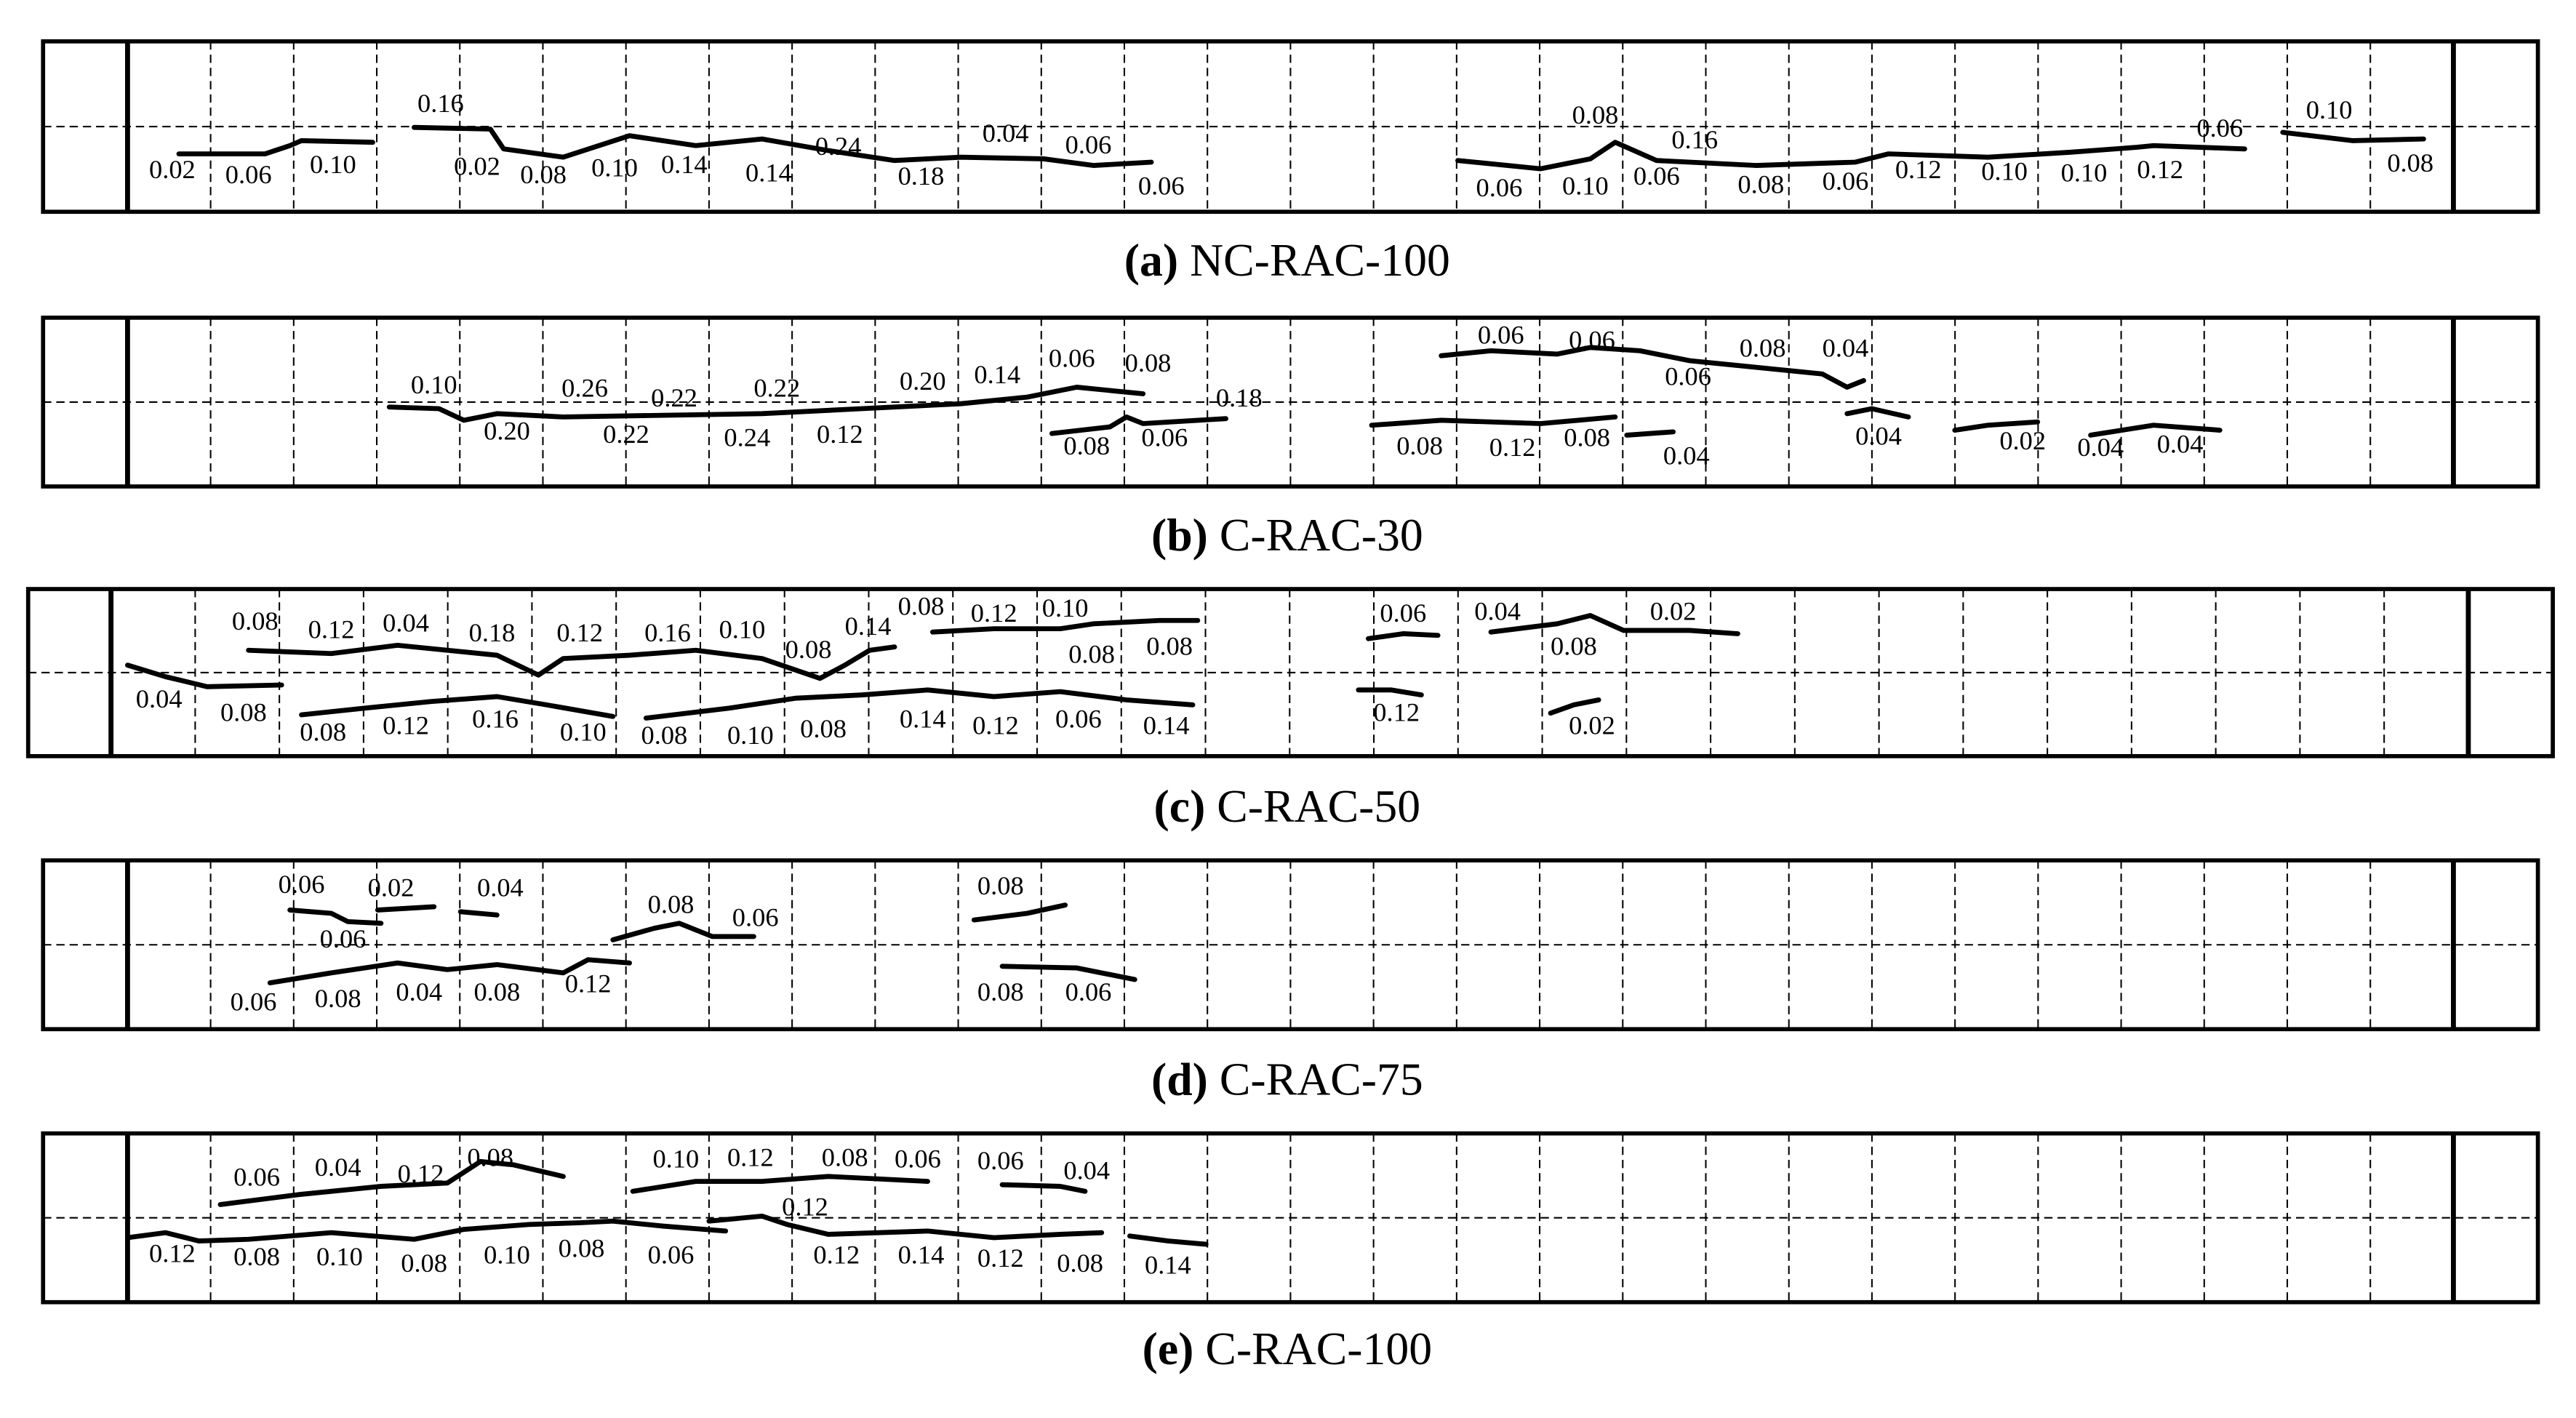 The image size is (2576, 1418). What do you see at coordinates (747, 438) in the screenshot?
I see `crack-width-label: 0.24` at bounding box center [747, 438].